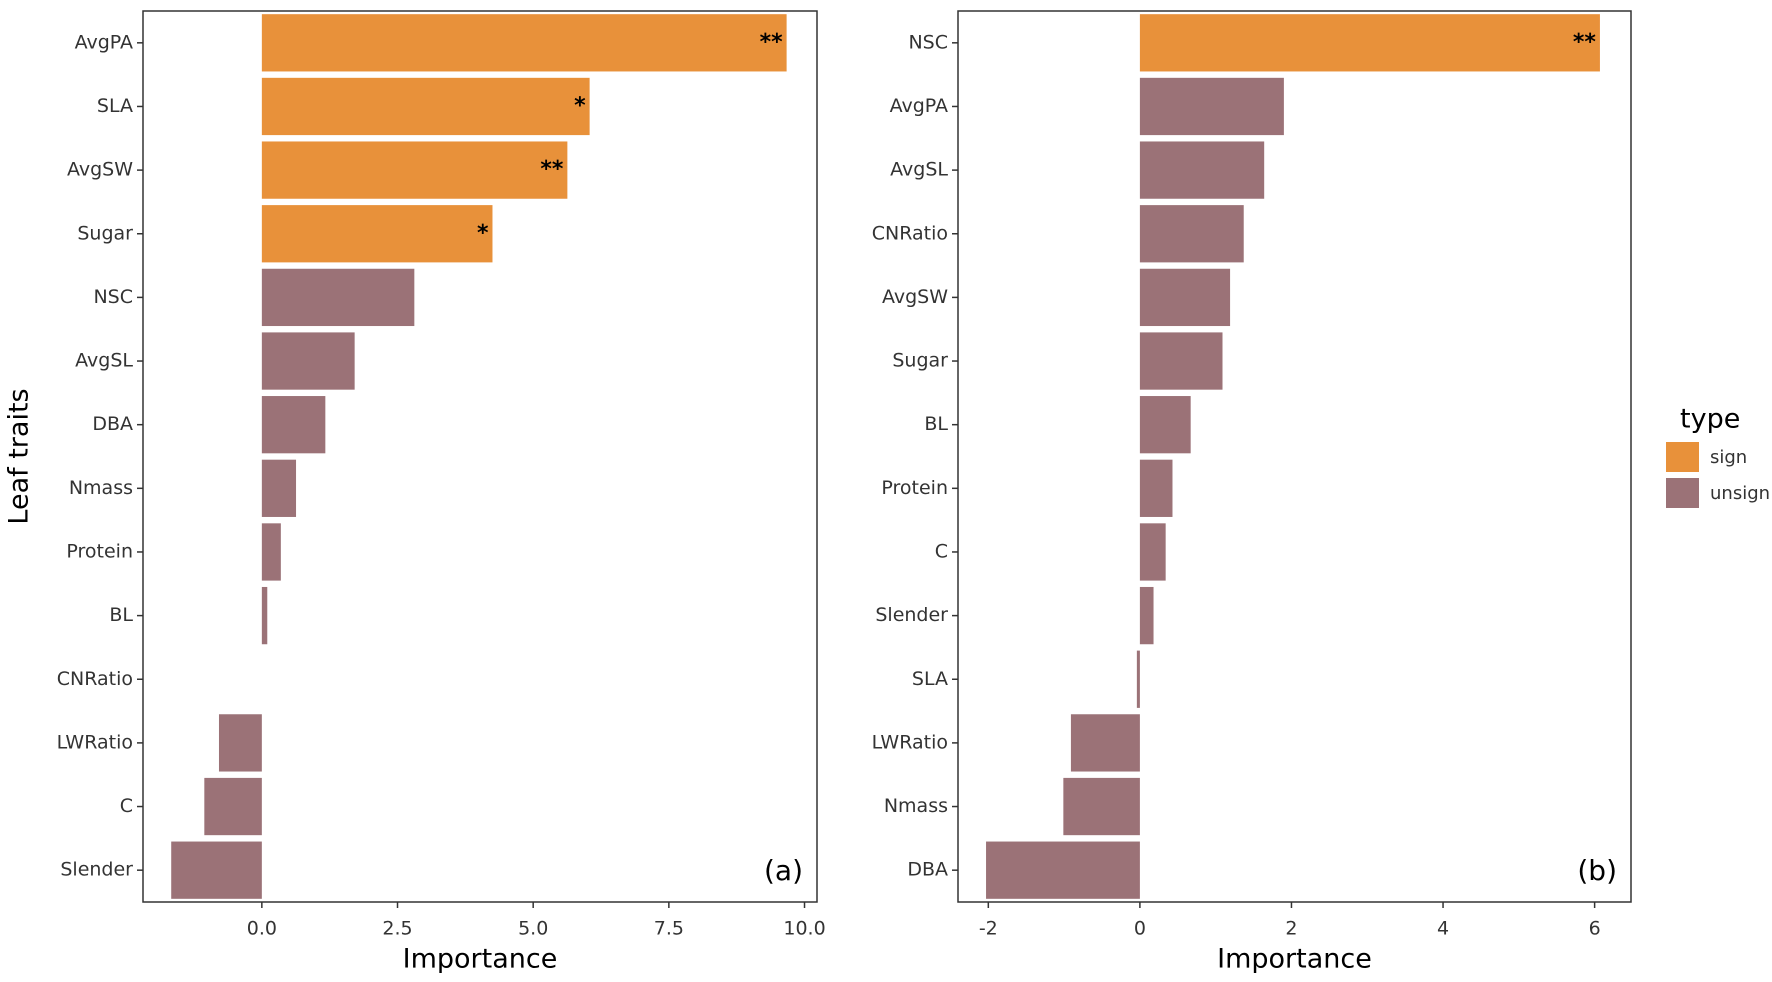  What do you see at coordinates (988, 929) in the screenshot?
I see `x-tick-label: -2` at bounding box center [988, 929].